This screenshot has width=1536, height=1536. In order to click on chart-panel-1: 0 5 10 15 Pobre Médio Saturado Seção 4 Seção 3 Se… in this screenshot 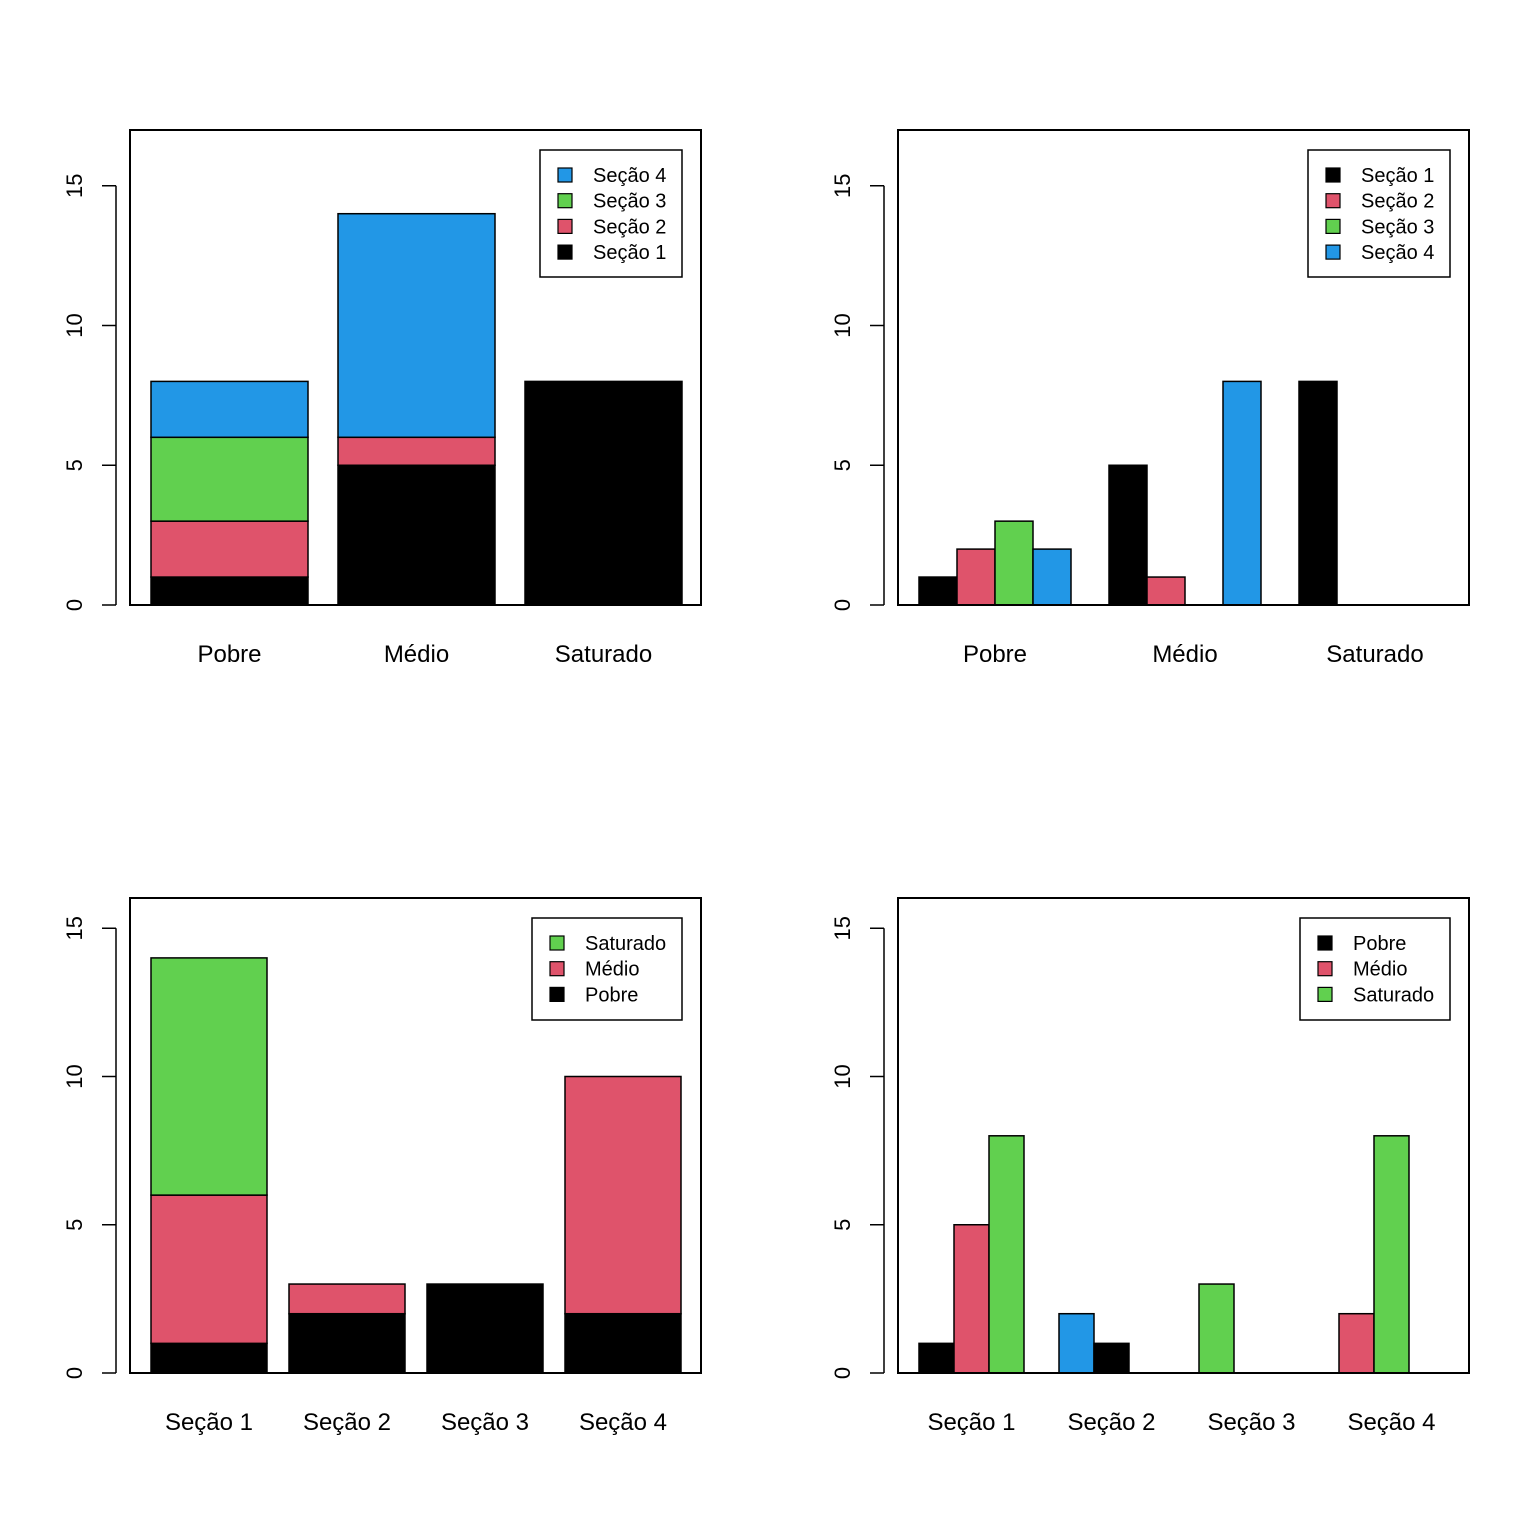, I will do `click(382, 398)`.